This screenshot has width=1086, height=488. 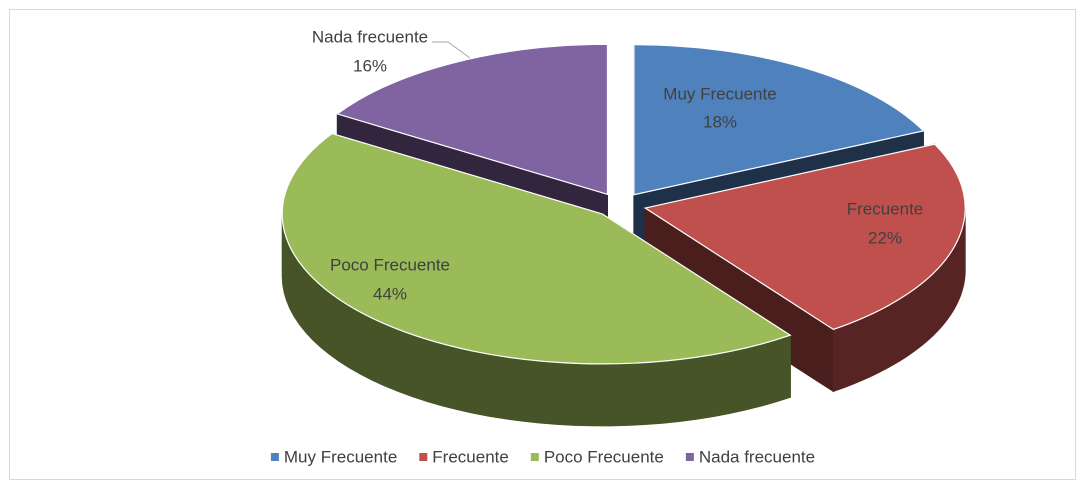 I want to click on slice-label: Frecuente, so click(x=885, y=208).